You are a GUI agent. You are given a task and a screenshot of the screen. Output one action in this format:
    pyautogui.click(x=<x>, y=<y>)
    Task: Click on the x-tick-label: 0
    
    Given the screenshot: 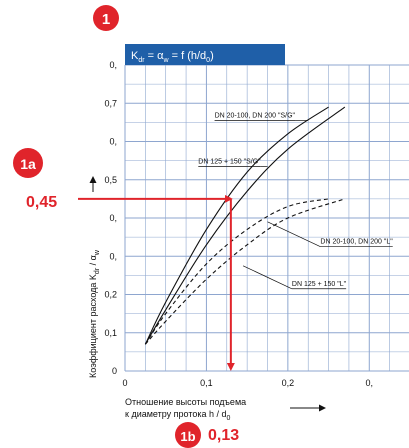 What is the action you would take?
    pyautogui.click(x=124, y=383)
    